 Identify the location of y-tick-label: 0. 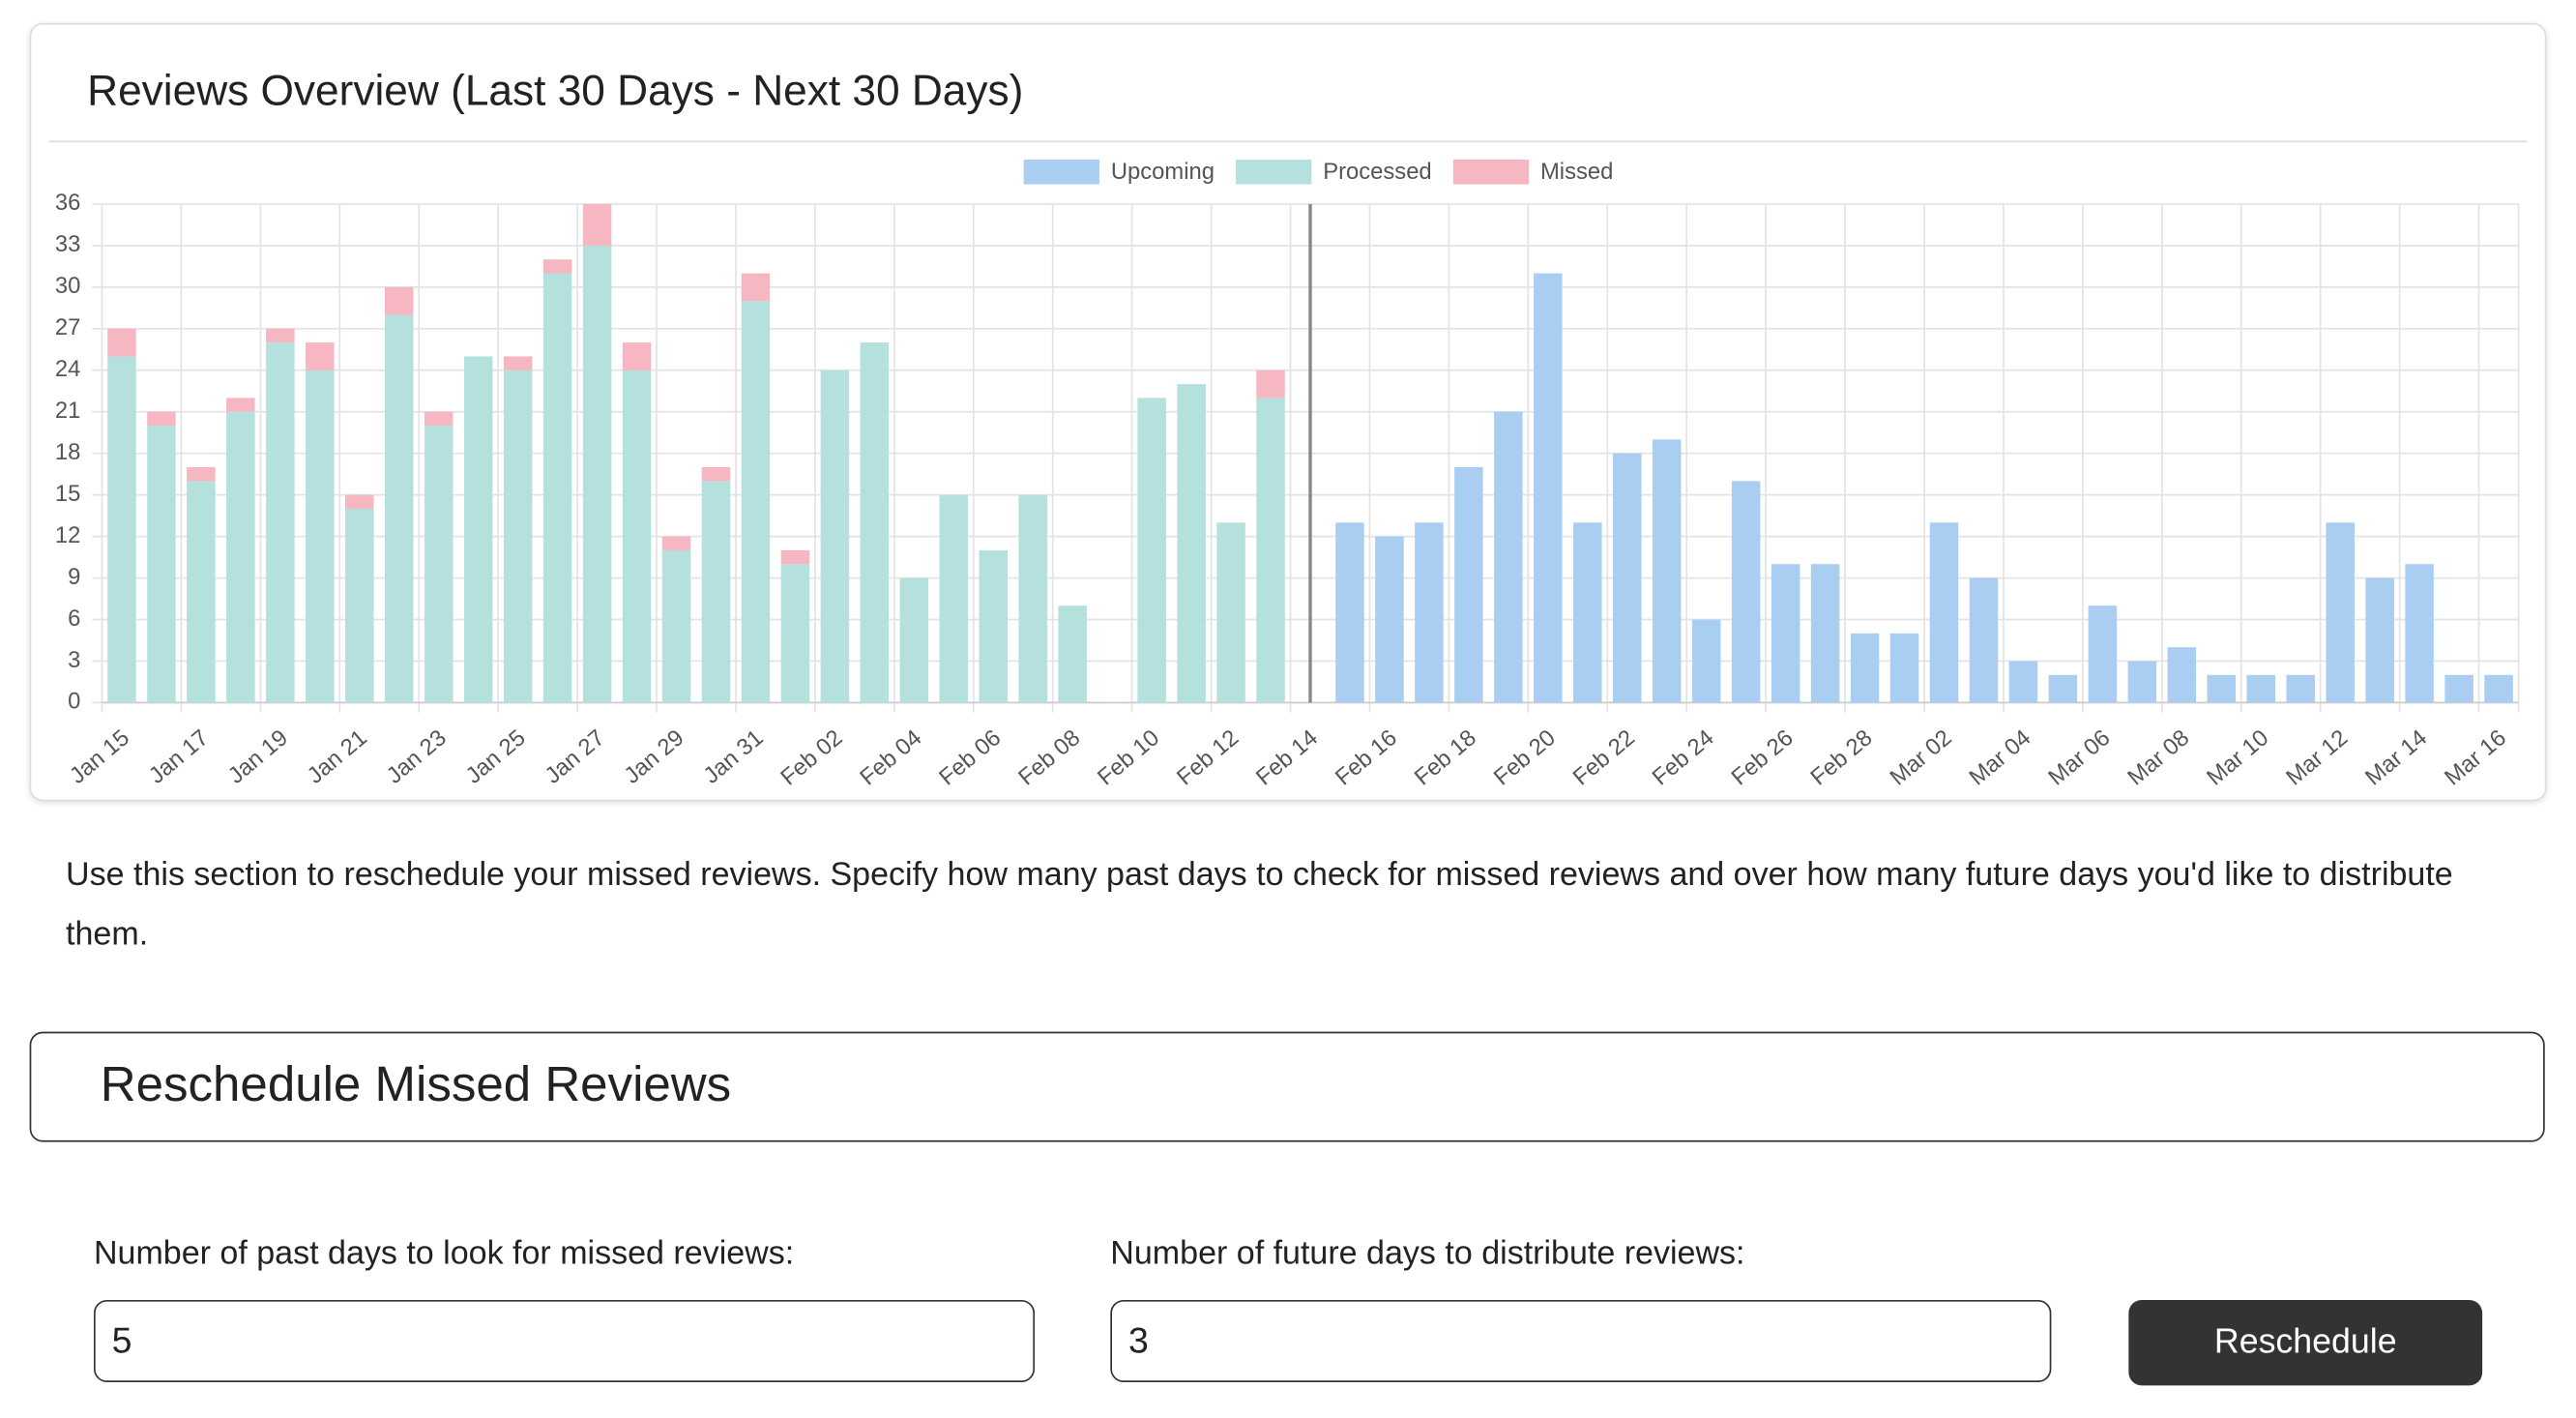
(74, 702).